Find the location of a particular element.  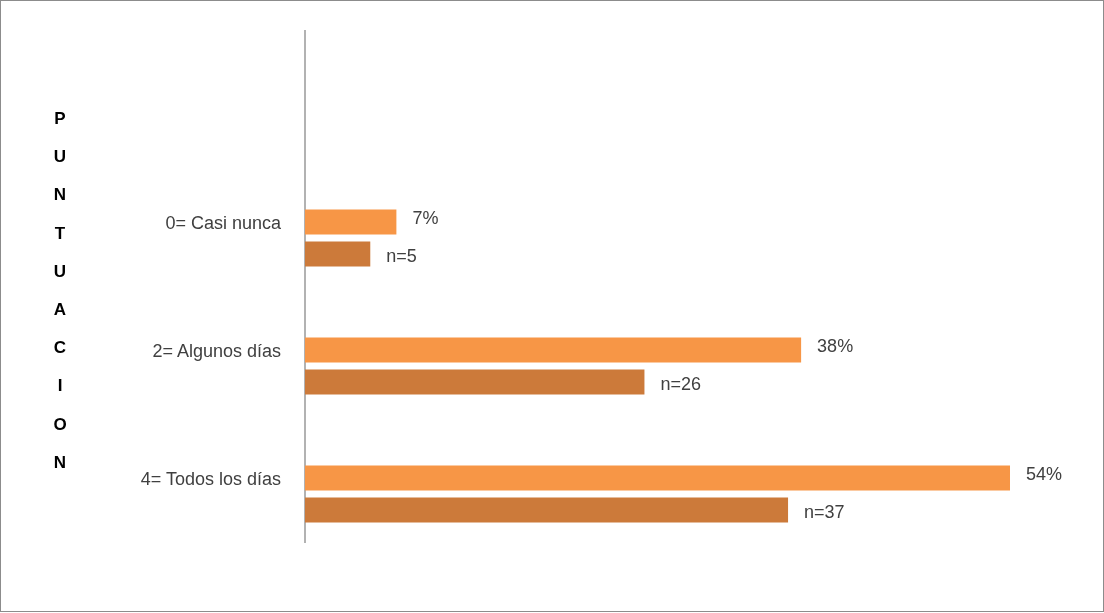

data-label: 38% is located at coordinates (835, 345).